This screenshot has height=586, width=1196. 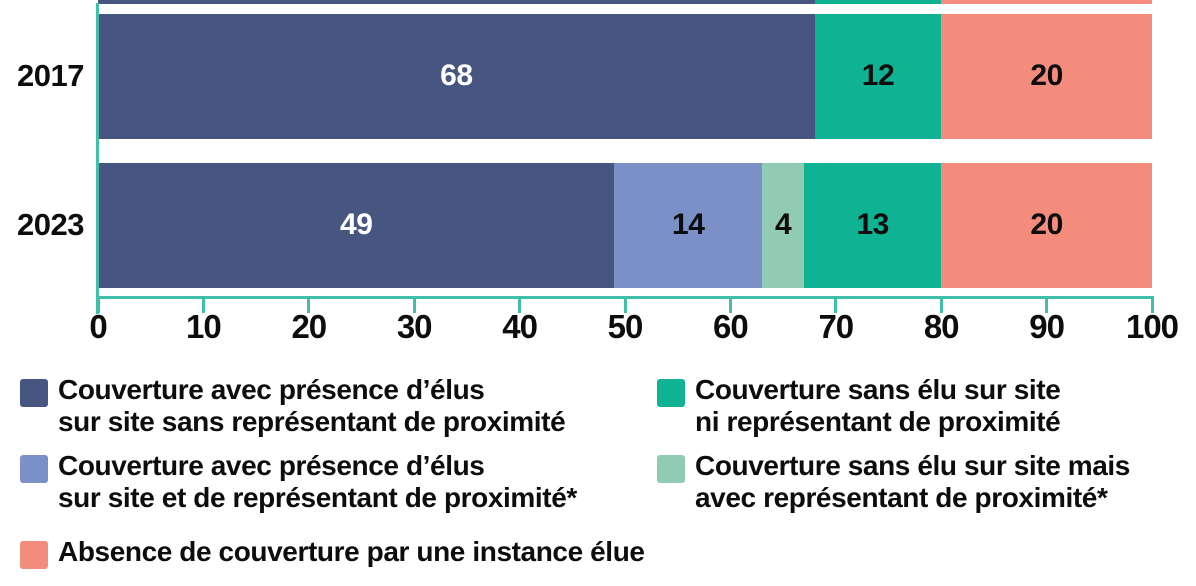 I want to click on x-tick-label-60: 60, so click(x=731, y=326).